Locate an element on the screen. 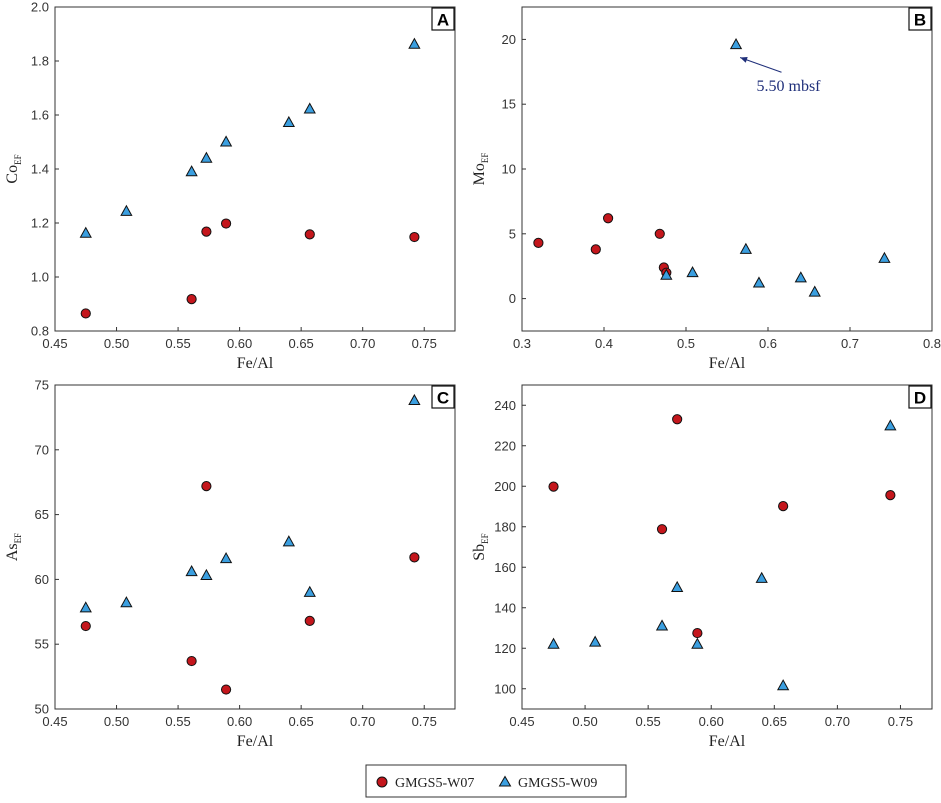  y-tick-label: 220 is located at coordinates (505, 445).